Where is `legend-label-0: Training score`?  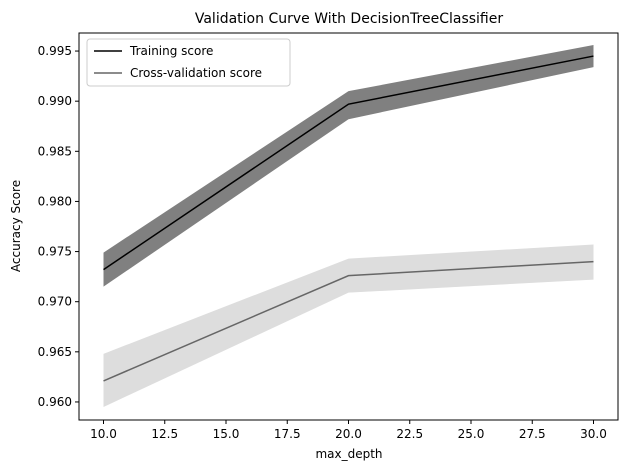
legend-label-0: Training score is located at coordinates (171, 51).